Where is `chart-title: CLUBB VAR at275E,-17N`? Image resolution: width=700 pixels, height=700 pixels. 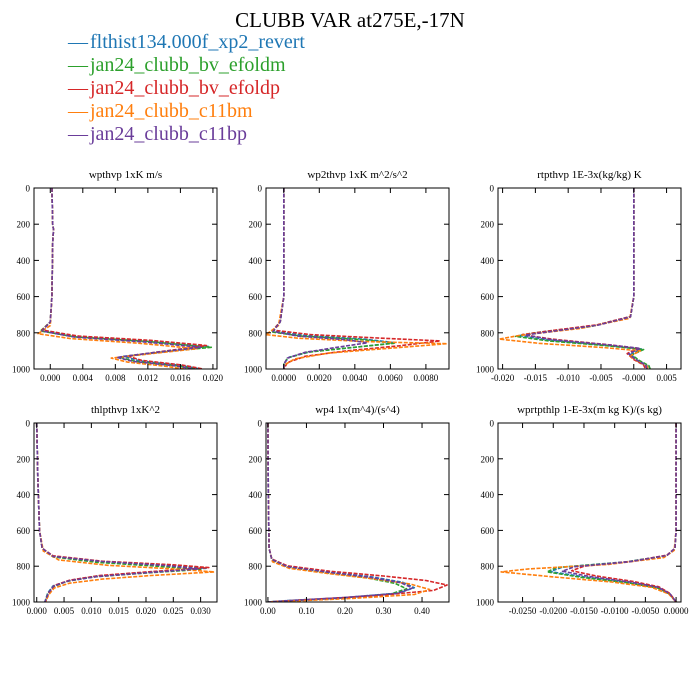 chart-title: CLUBB VAR at275E,-17N is located at coordinates (350, 20).